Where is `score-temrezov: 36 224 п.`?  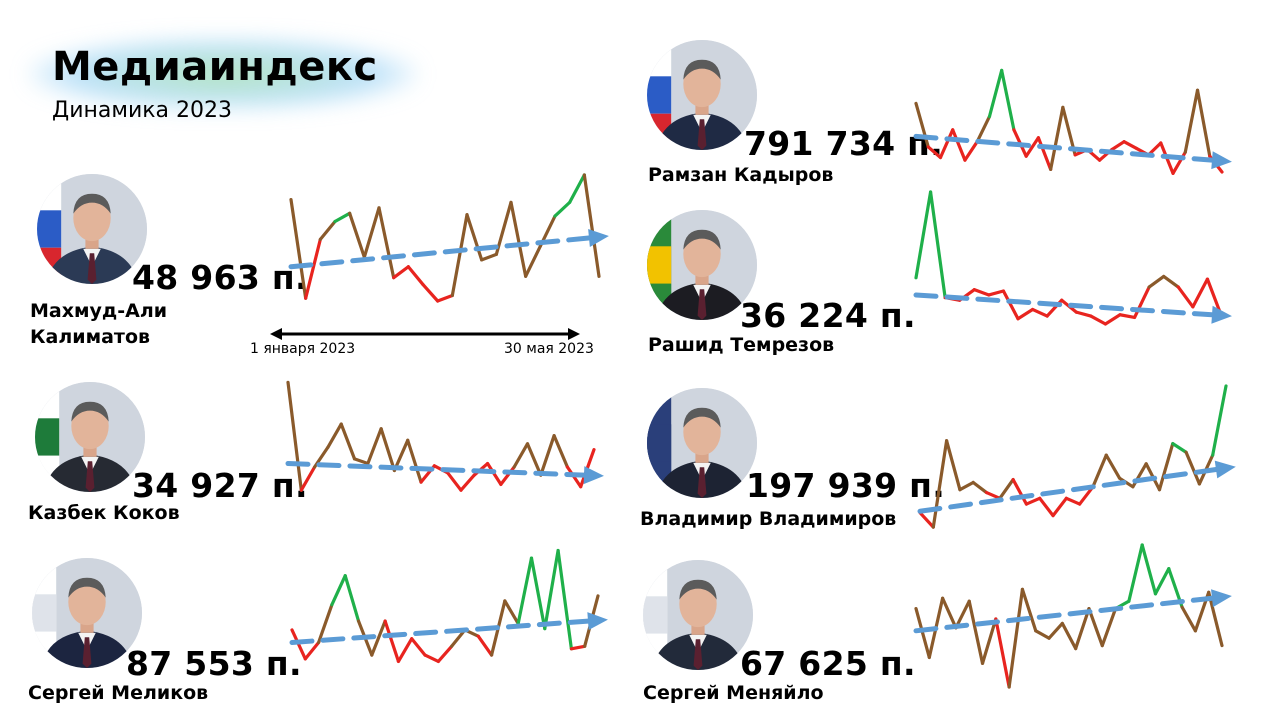 score-temrezov: 36 224 п. is located at coordinates (828, 315).